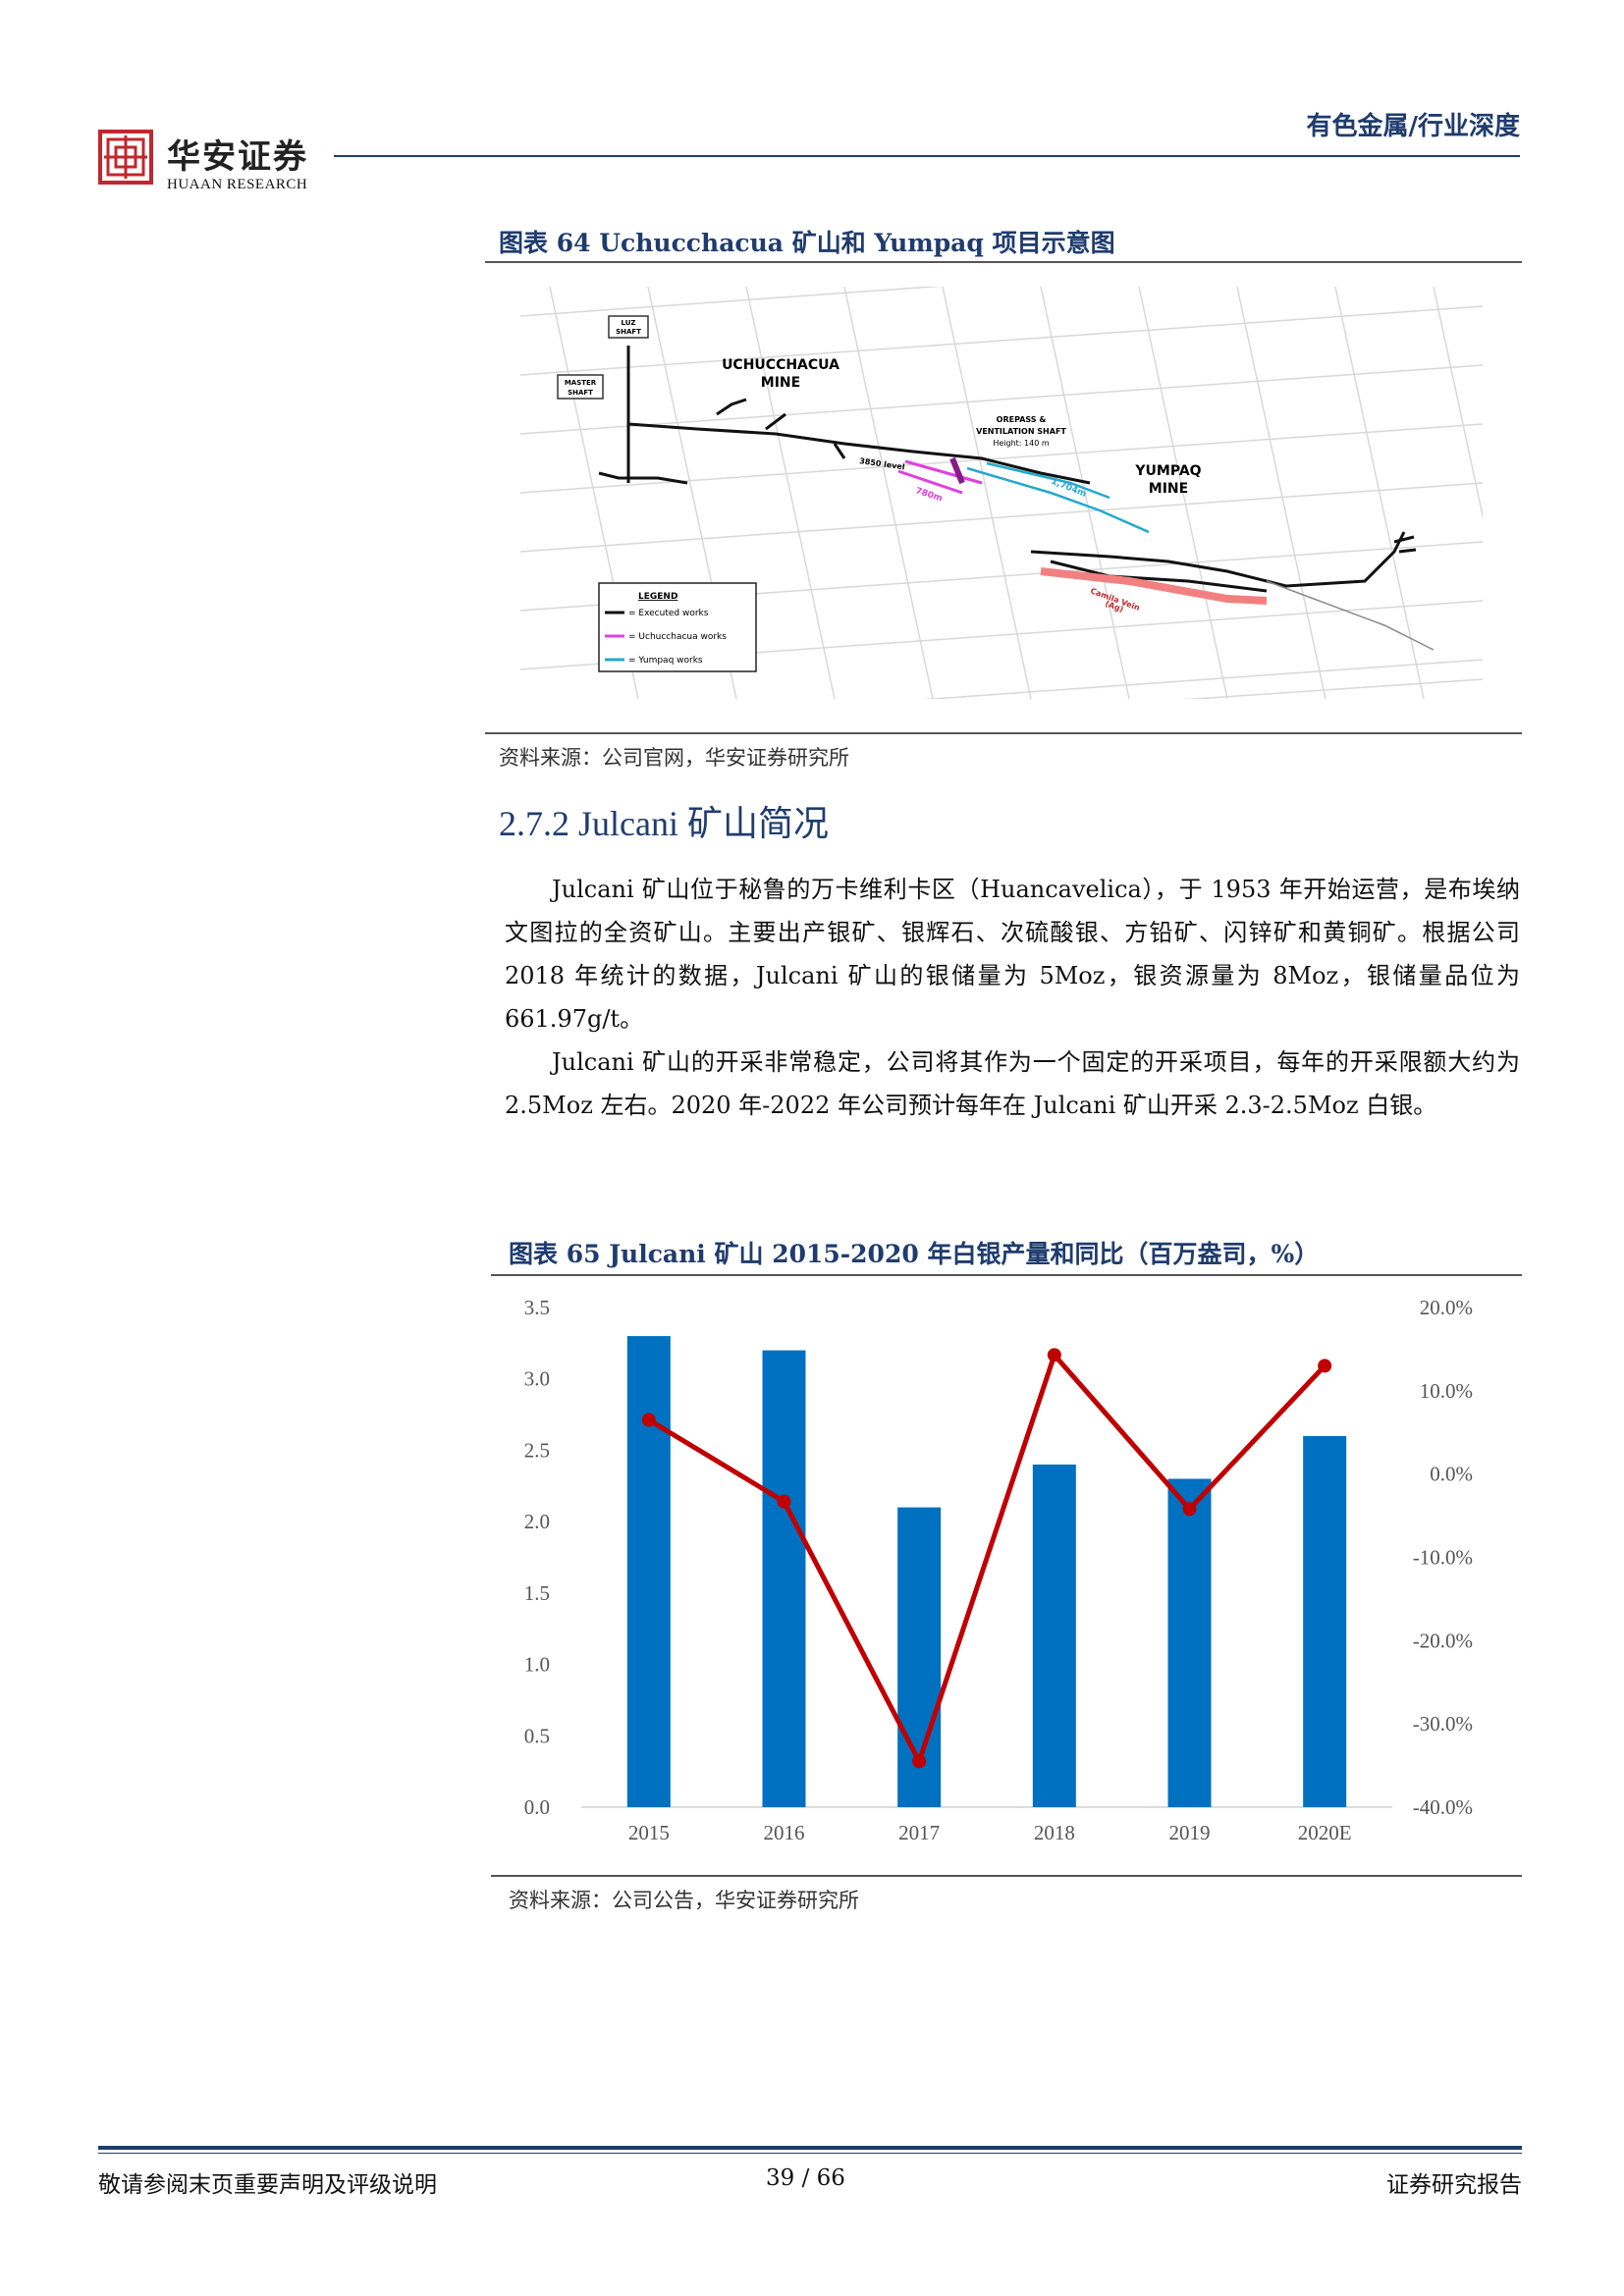 This screenshot has height=2296, width=1624. Describe the element at coordinates (1443, 1807) in the screenshot. I see `y-right-tick-label: -40.0%` at that location.